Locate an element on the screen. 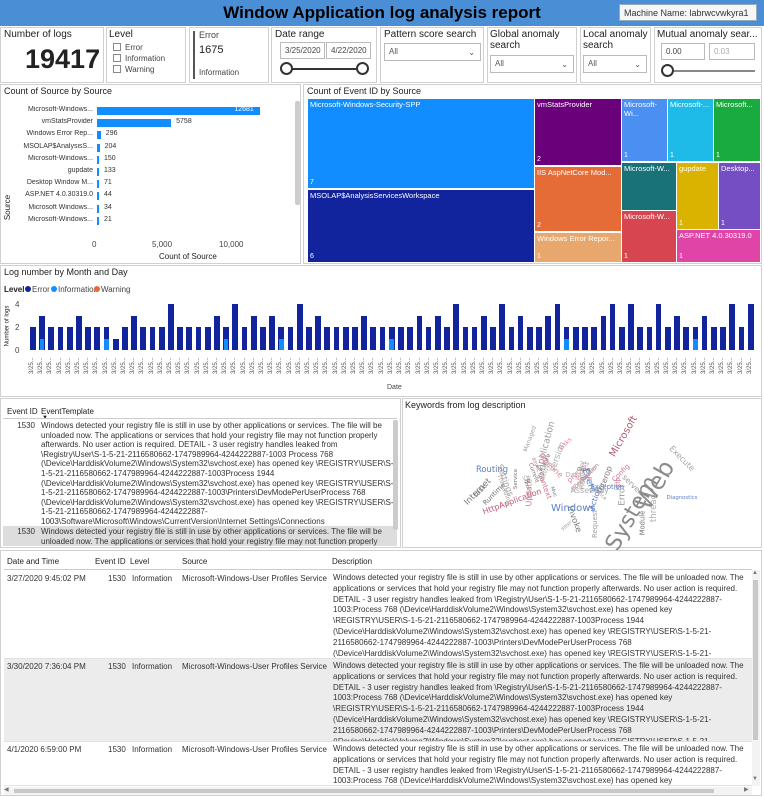 This screenshot has width=764, height=798. date-start-input: 3/25/2020 is located at coordinates (302, 50).